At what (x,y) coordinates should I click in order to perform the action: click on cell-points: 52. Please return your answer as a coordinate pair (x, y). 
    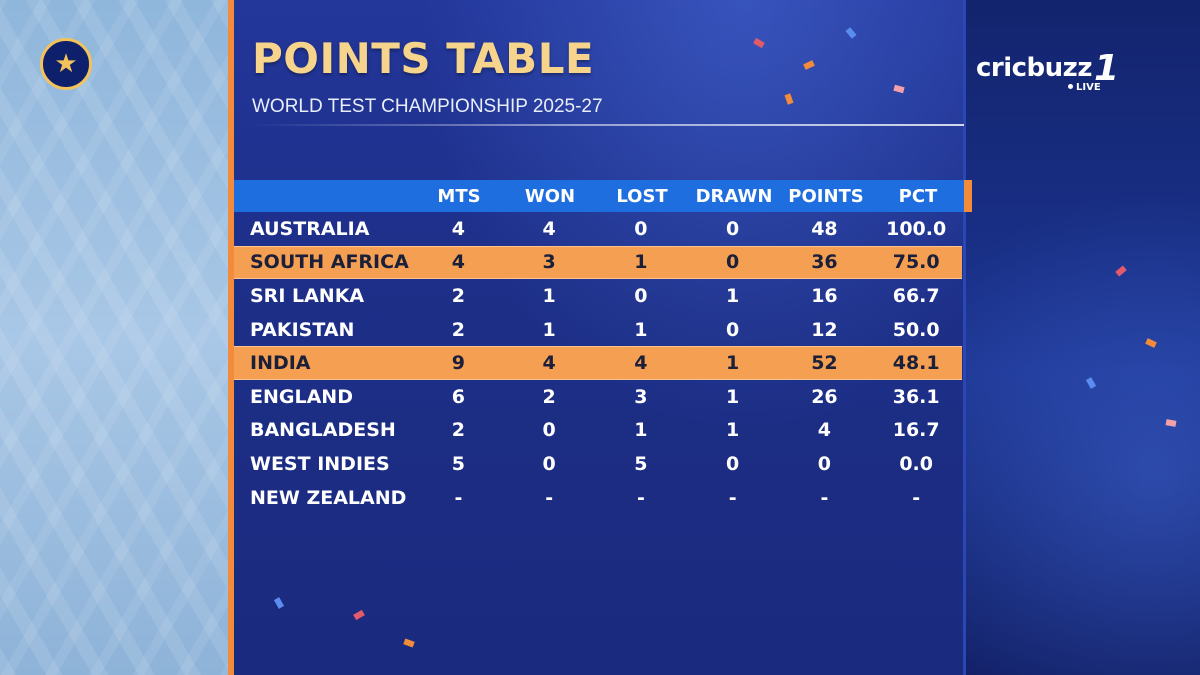
    Looking at the image, I should click on (824, 363).